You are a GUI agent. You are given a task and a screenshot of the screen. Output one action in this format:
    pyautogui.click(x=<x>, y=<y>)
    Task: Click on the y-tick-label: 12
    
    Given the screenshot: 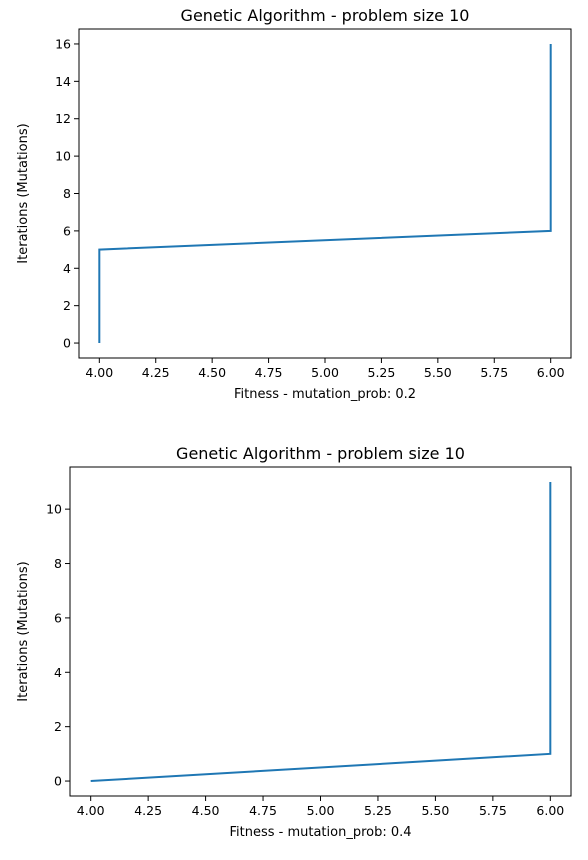 What is the action you would take?
    pyautogui.click(x=63, y=118)
    